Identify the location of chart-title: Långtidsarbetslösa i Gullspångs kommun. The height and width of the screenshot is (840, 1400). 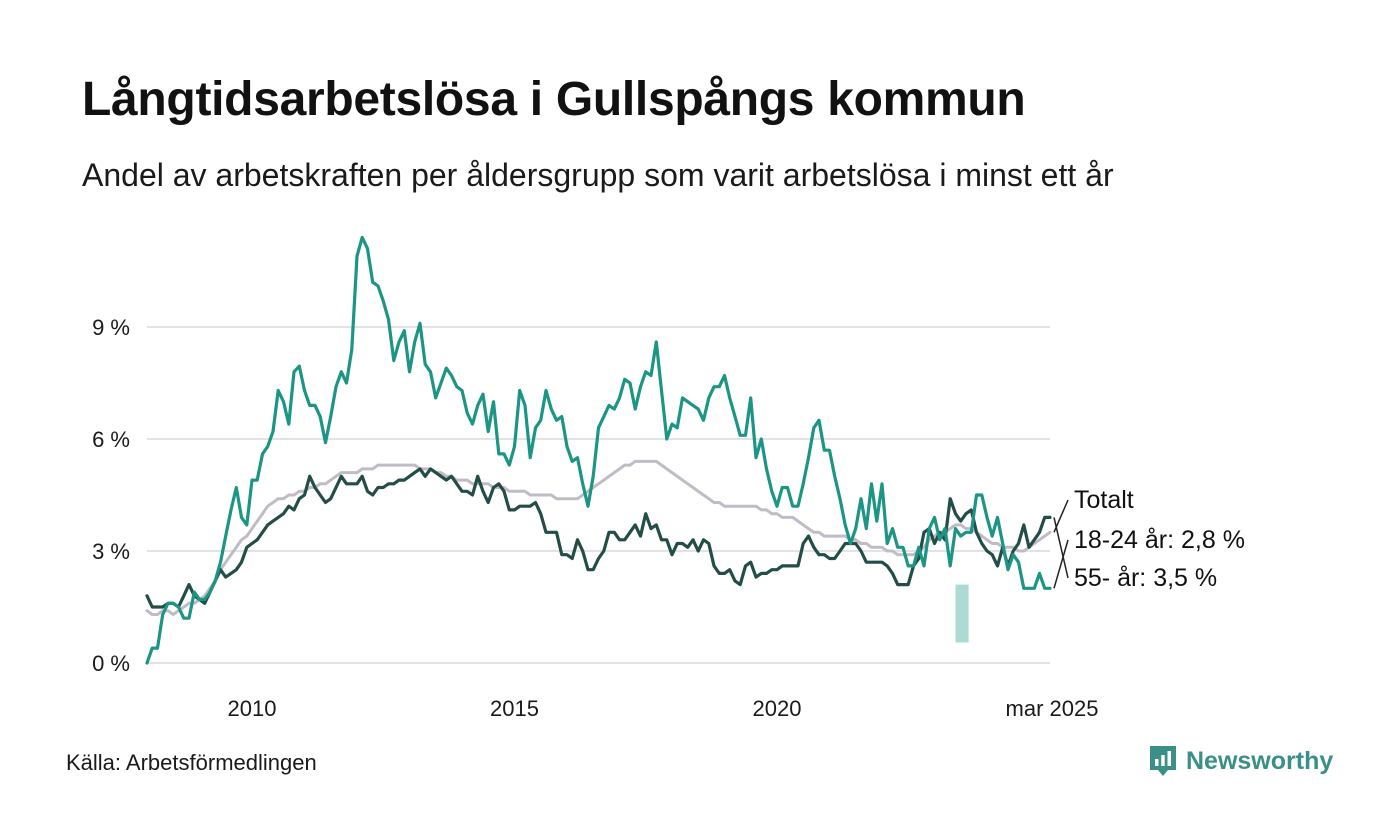
(554, 99).